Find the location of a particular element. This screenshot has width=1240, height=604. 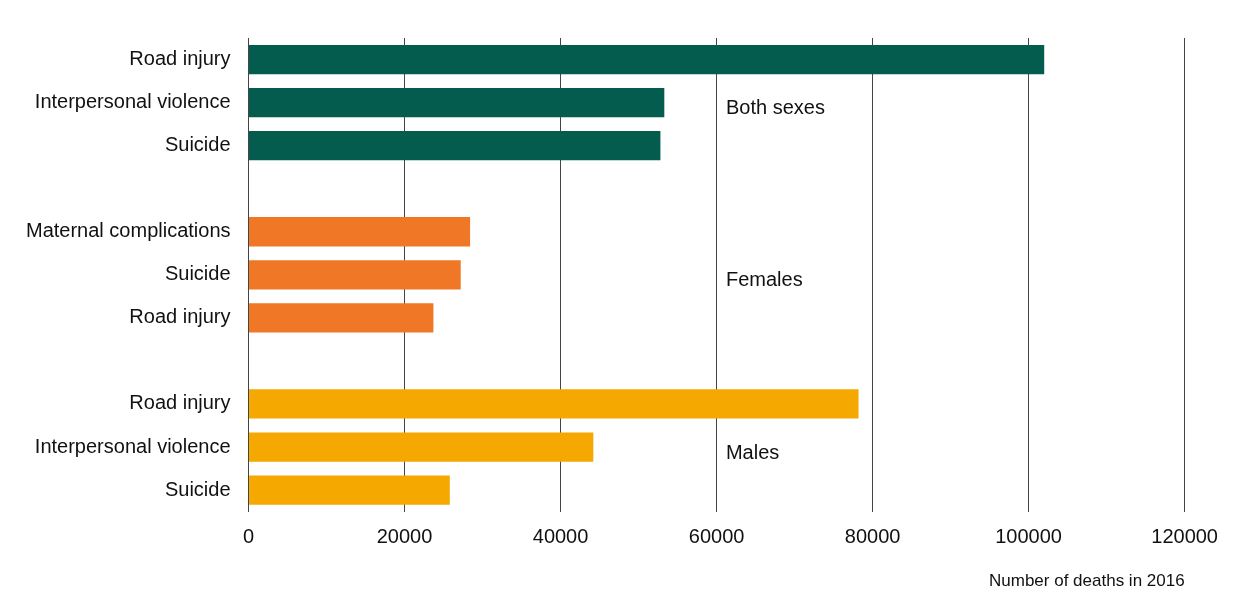

x-tick-label: 0 is located at coordinates (248, 536).